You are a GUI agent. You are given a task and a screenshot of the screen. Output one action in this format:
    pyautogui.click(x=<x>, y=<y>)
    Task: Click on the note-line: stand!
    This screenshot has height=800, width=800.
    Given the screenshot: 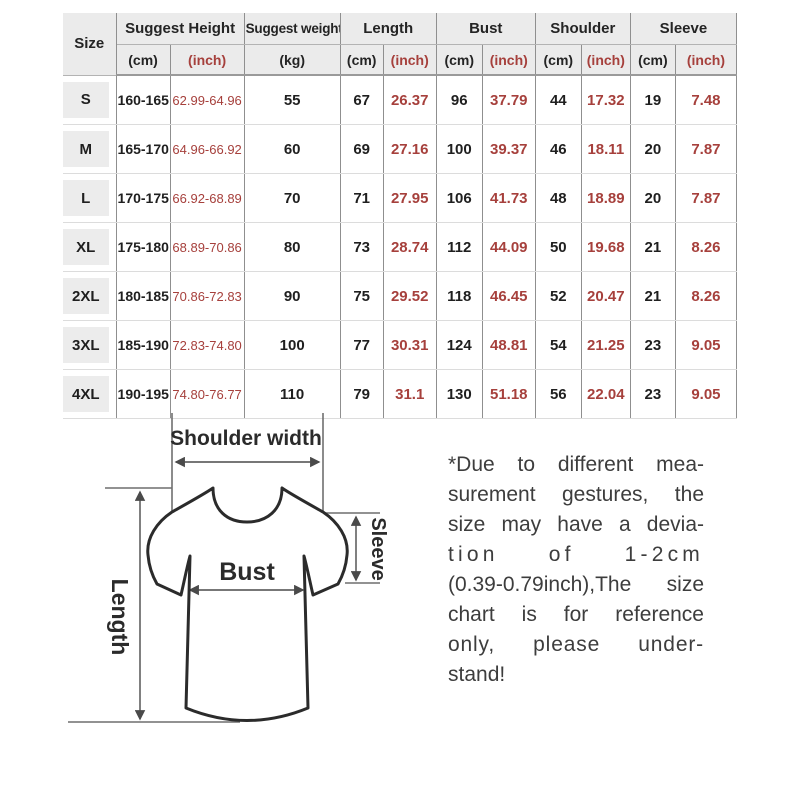 What is the action you would take?
    pyautogui.click(x=477, y=674)
    